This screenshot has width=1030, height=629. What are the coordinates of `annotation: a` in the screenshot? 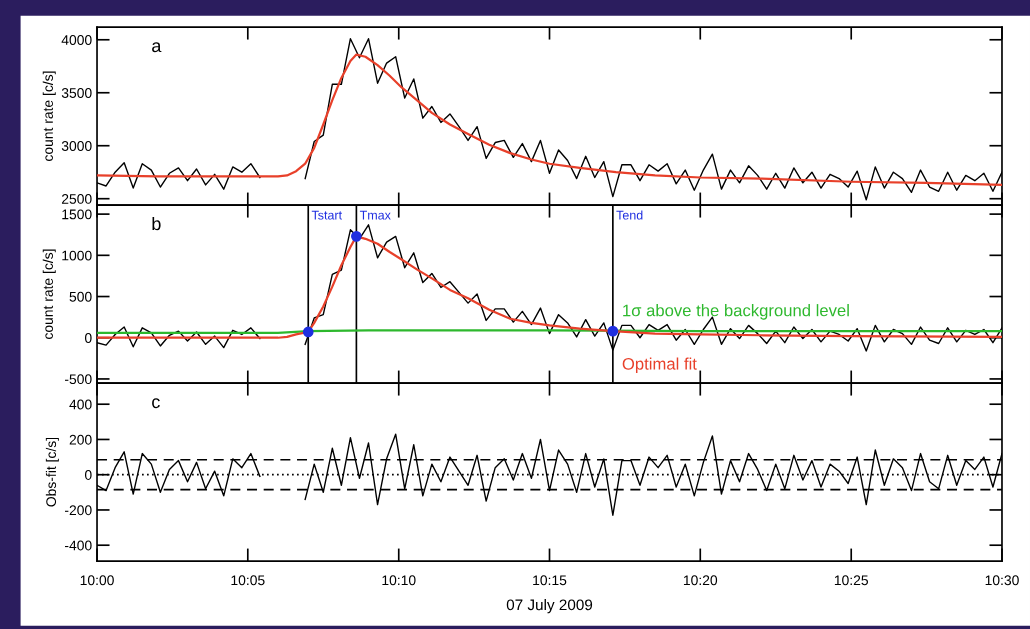 It's located at (157, 47).